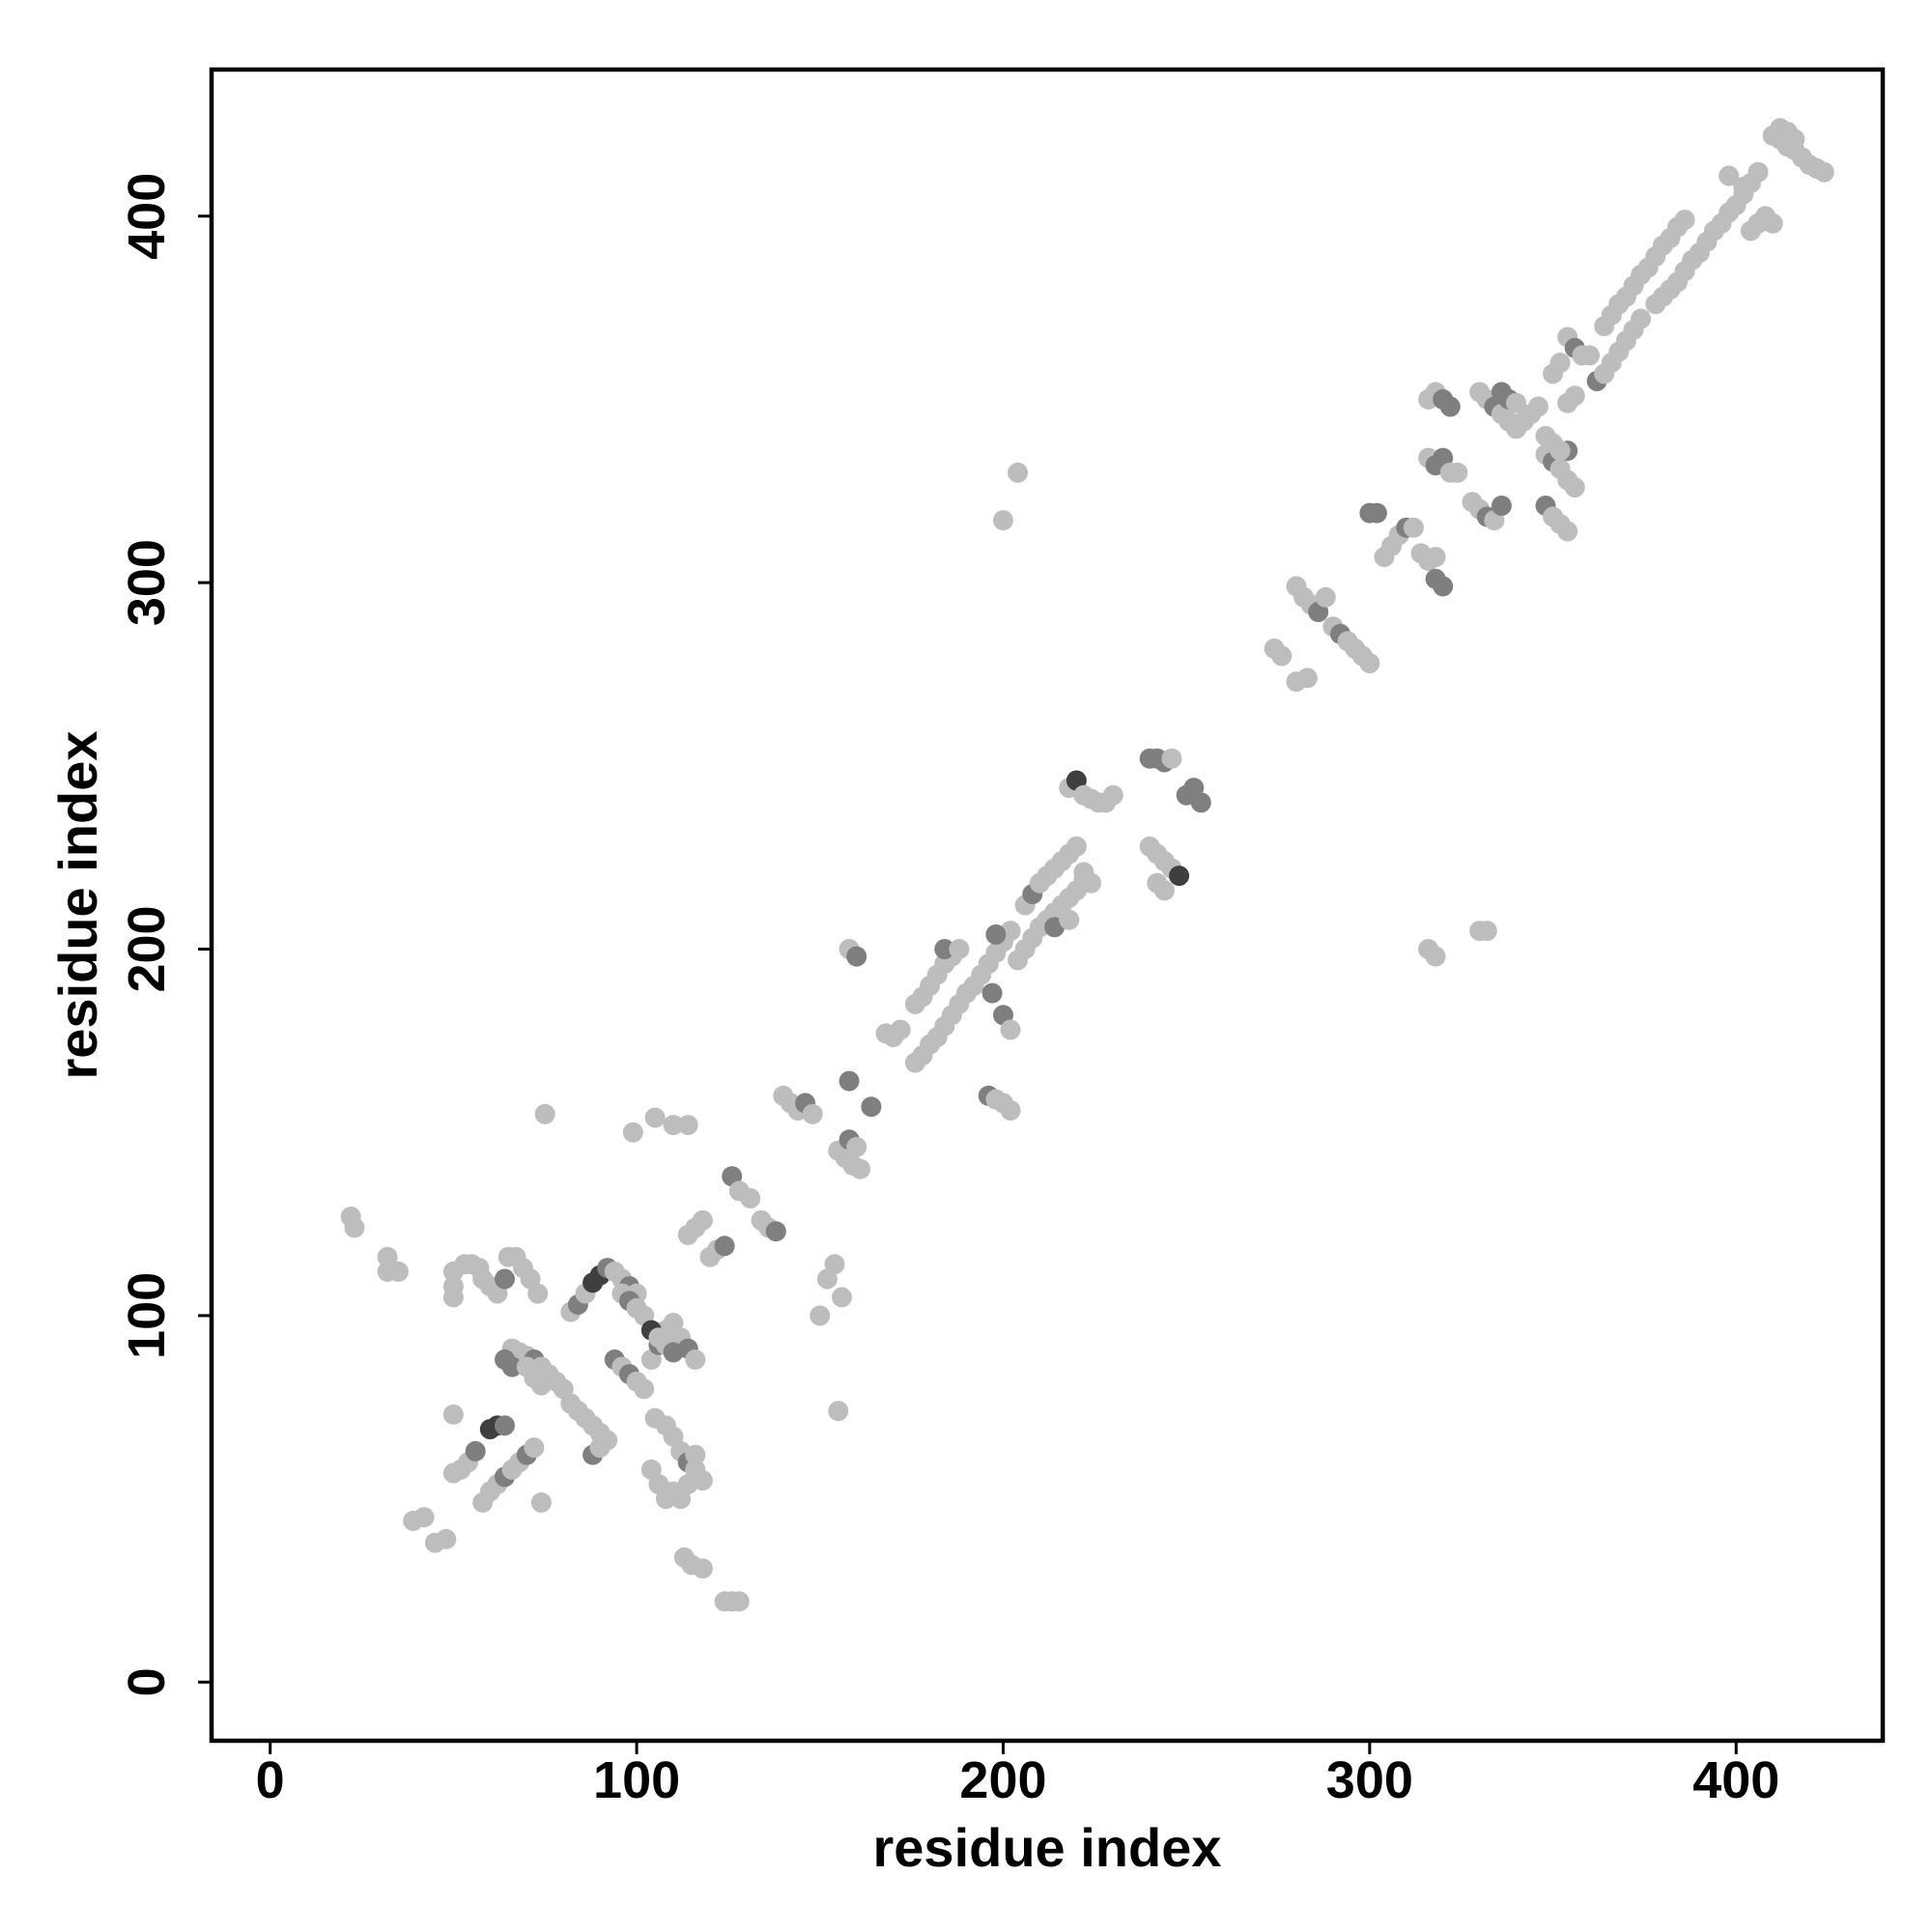  Describe the element at coordinates (147, 948) in the screenshot. I see `y-tick-label-200: 200` at that location.